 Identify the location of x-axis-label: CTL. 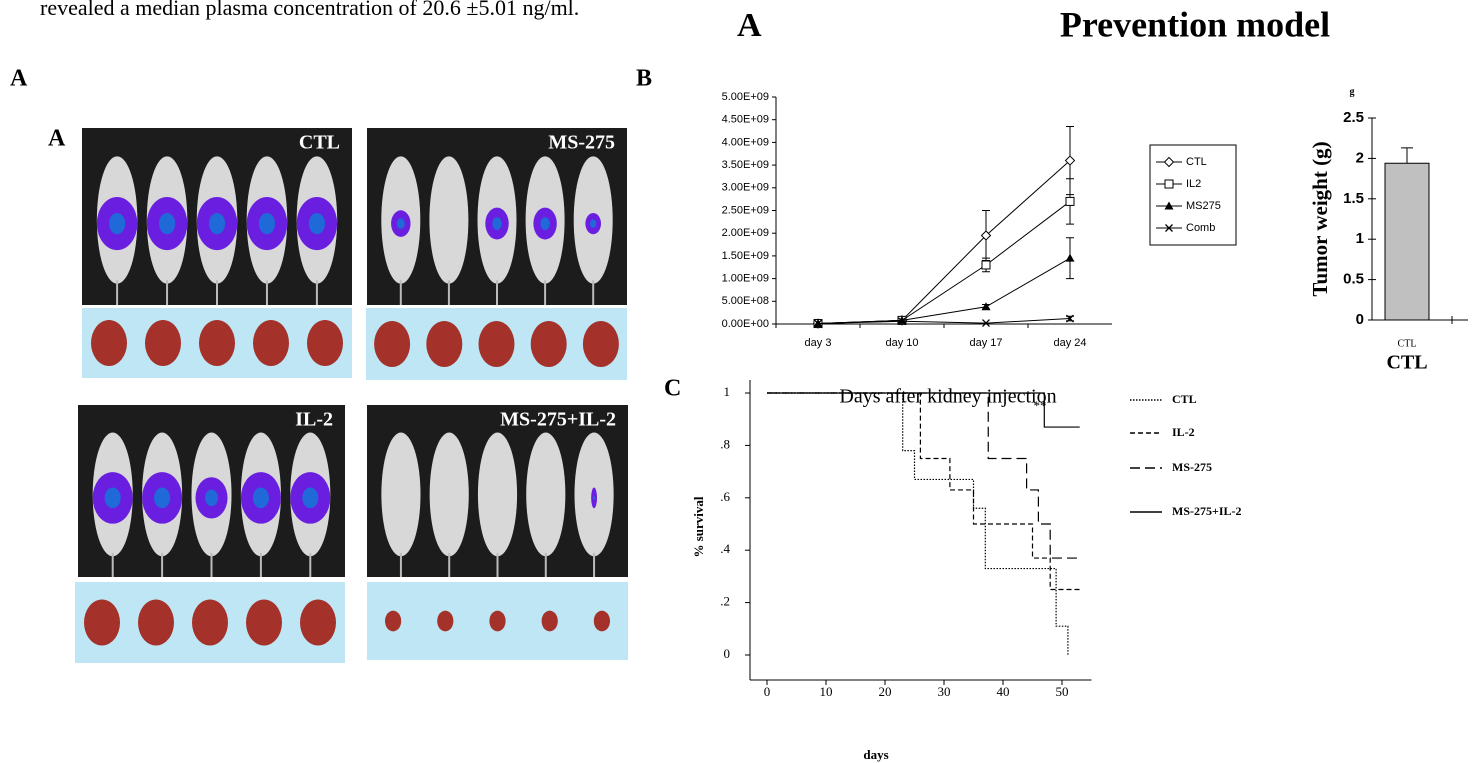
(1406, 363).